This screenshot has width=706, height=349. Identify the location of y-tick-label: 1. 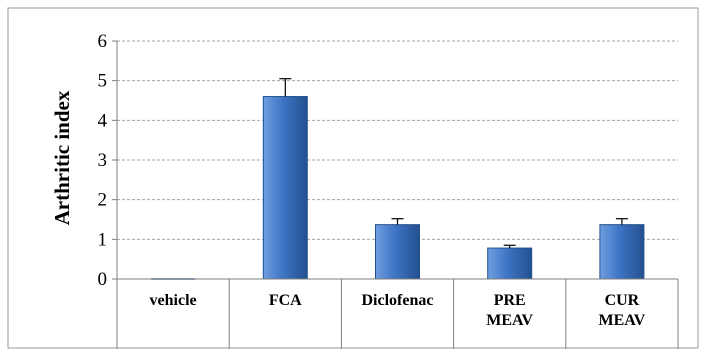
(103, 239).